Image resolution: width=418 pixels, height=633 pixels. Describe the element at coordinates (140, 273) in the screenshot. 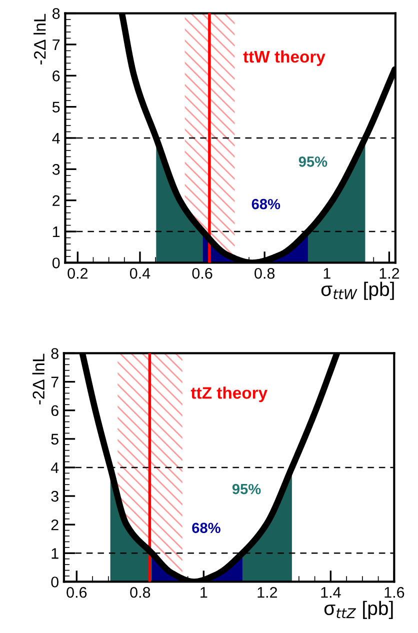

I see `x-tick-label: 0.4` at that location.